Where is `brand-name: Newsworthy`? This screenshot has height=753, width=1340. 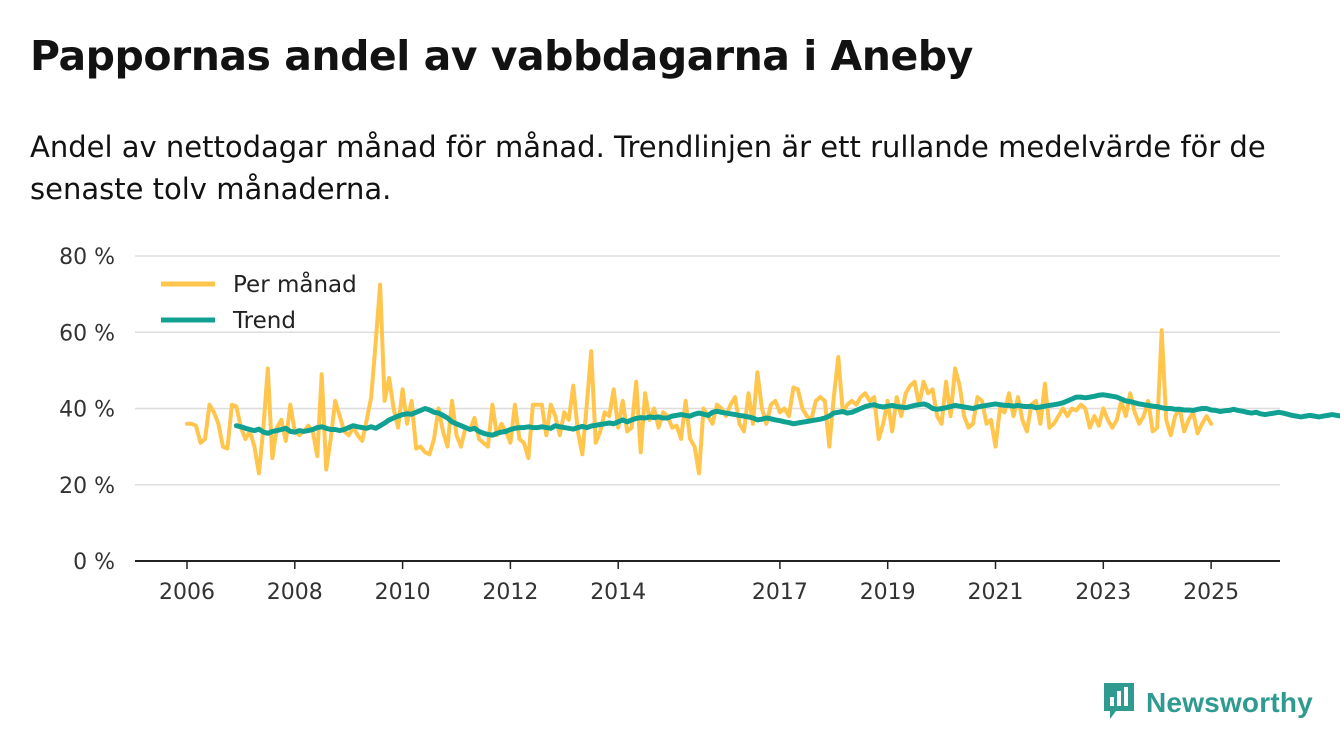 brand-name: Newsworthy is located at coordinates (1229, 702).